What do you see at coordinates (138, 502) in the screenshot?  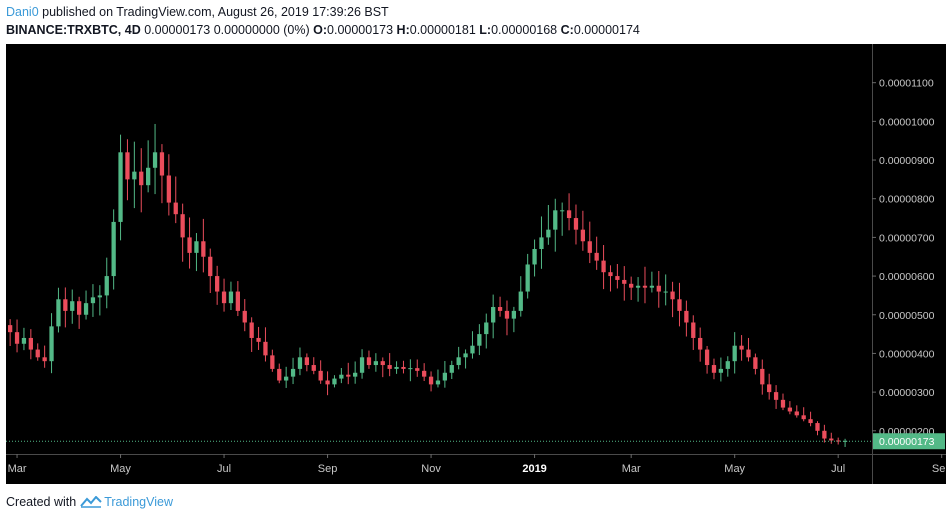 I see `tradingview-brand-link: TradingView` at bounding box center [138, 502].